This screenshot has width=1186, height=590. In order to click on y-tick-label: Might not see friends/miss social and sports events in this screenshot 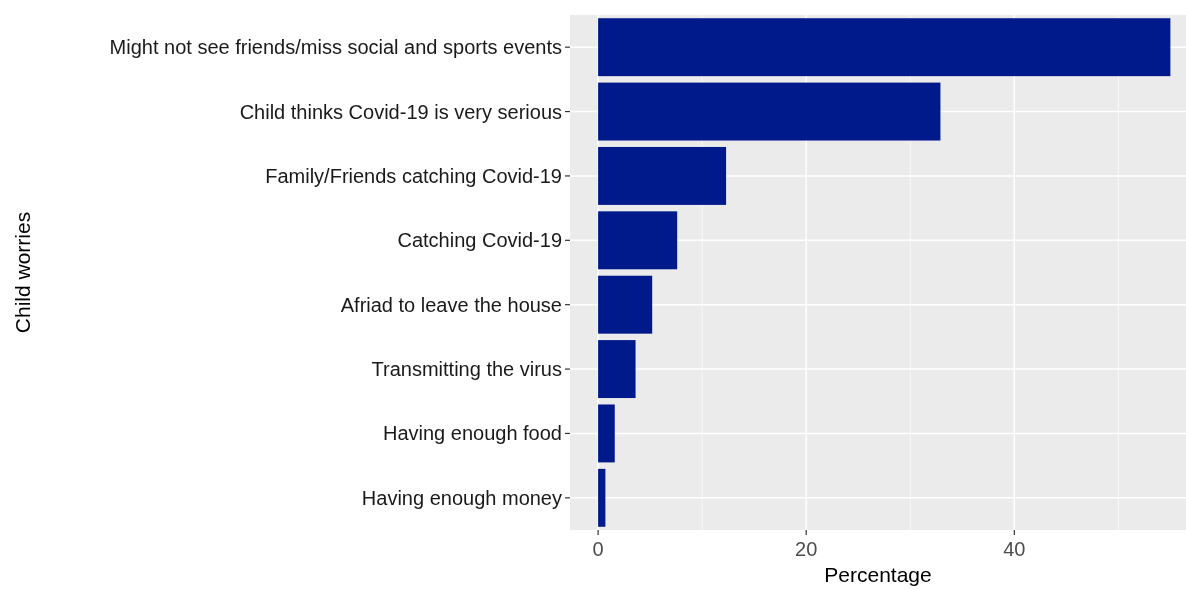, I will do `click(335, 47)`.